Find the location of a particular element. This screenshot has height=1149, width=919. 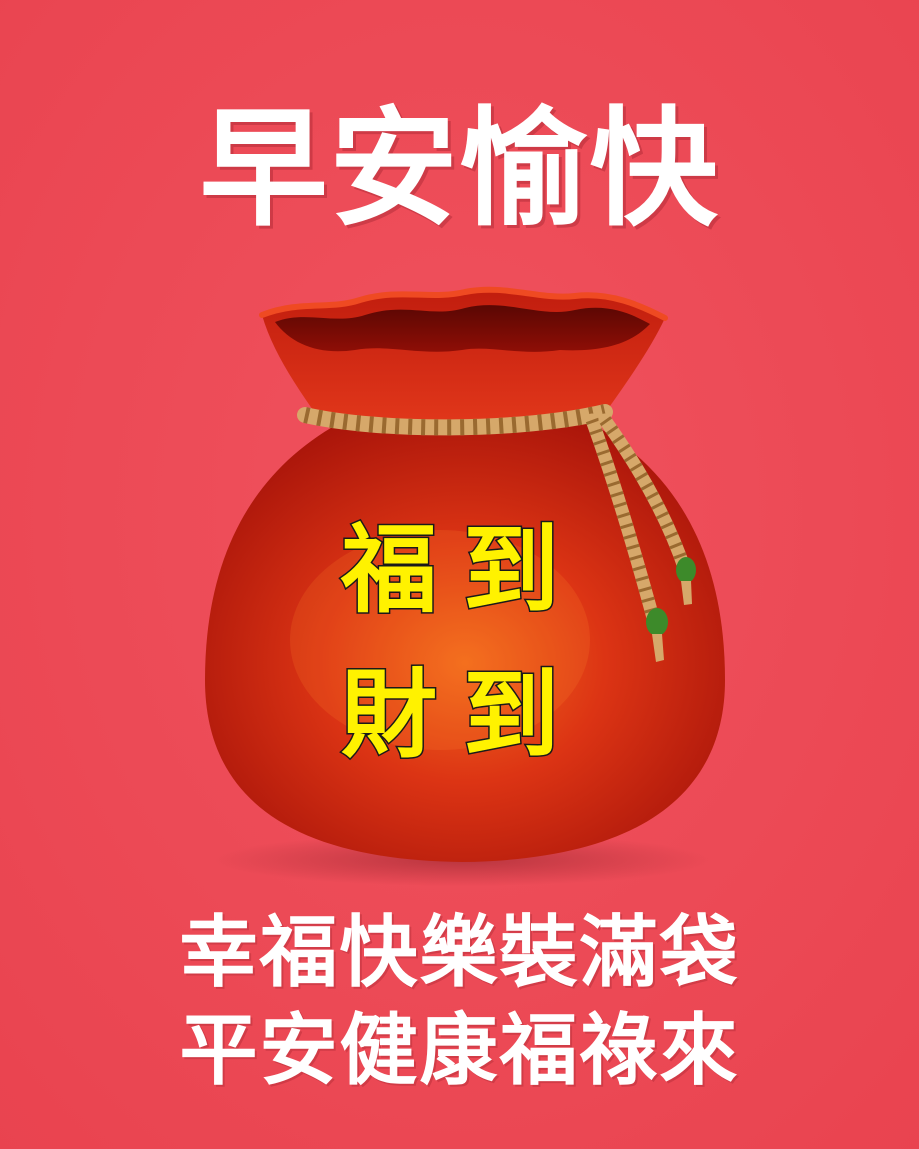

blessing-line-2: 平安健康福祿來 is located at coordinates (459, 1051).